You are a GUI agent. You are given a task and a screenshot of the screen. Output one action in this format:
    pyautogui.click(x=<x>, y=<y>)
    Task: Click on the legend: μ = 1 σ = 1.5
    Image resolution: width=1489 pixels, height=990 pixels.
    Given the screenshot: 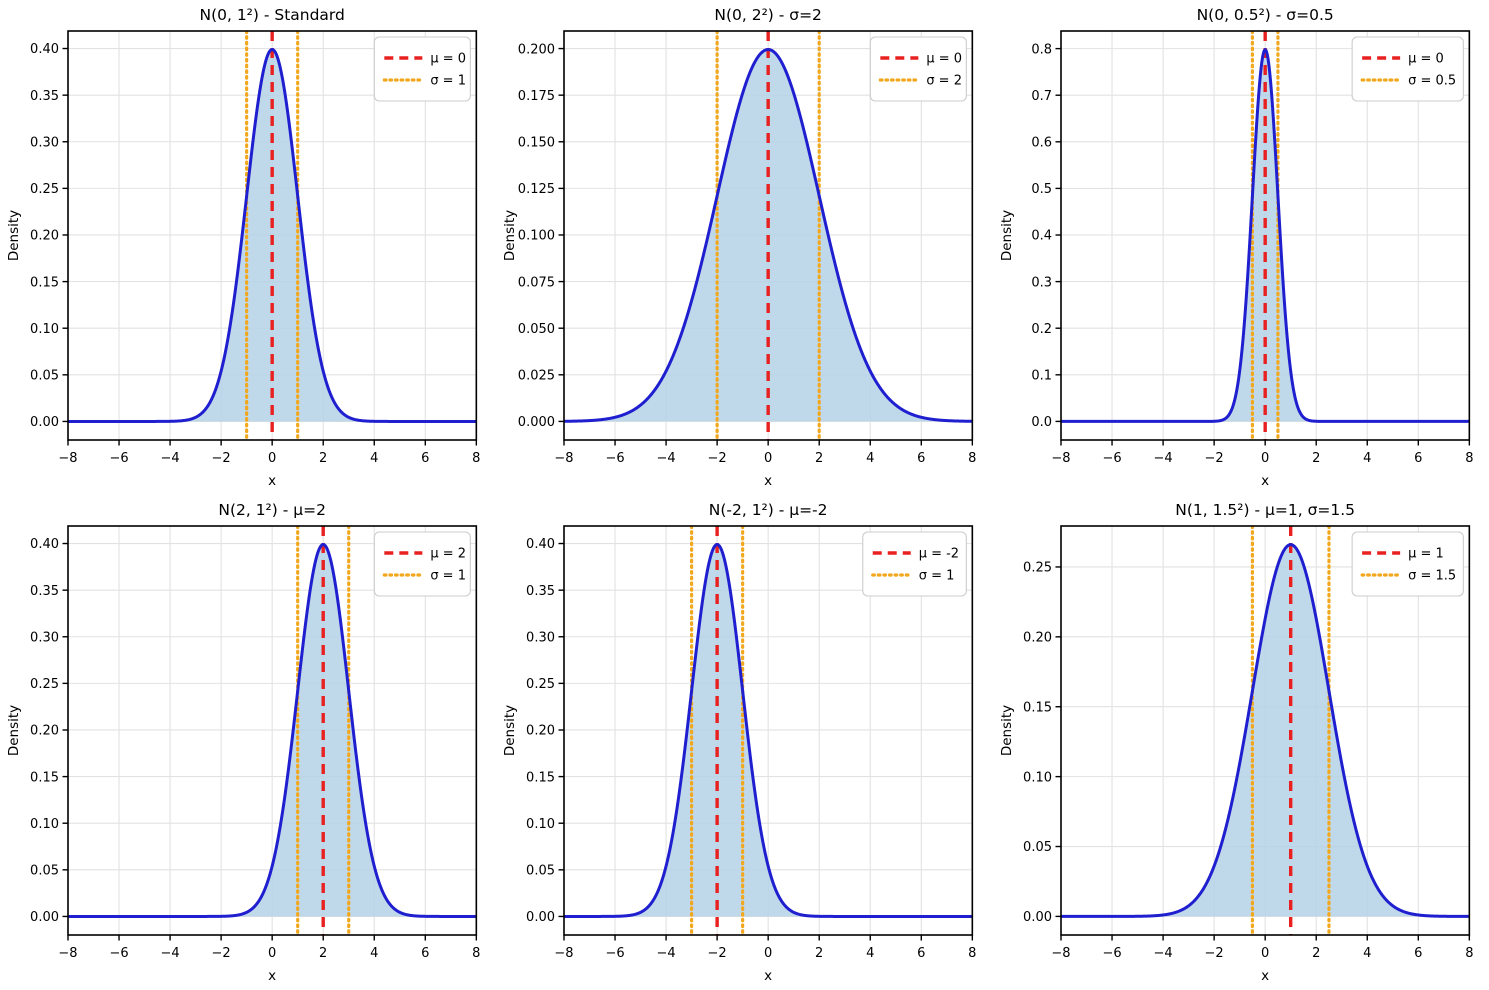 What is the action you would take?
    pyautogui.click(x=1407, y=564)
    